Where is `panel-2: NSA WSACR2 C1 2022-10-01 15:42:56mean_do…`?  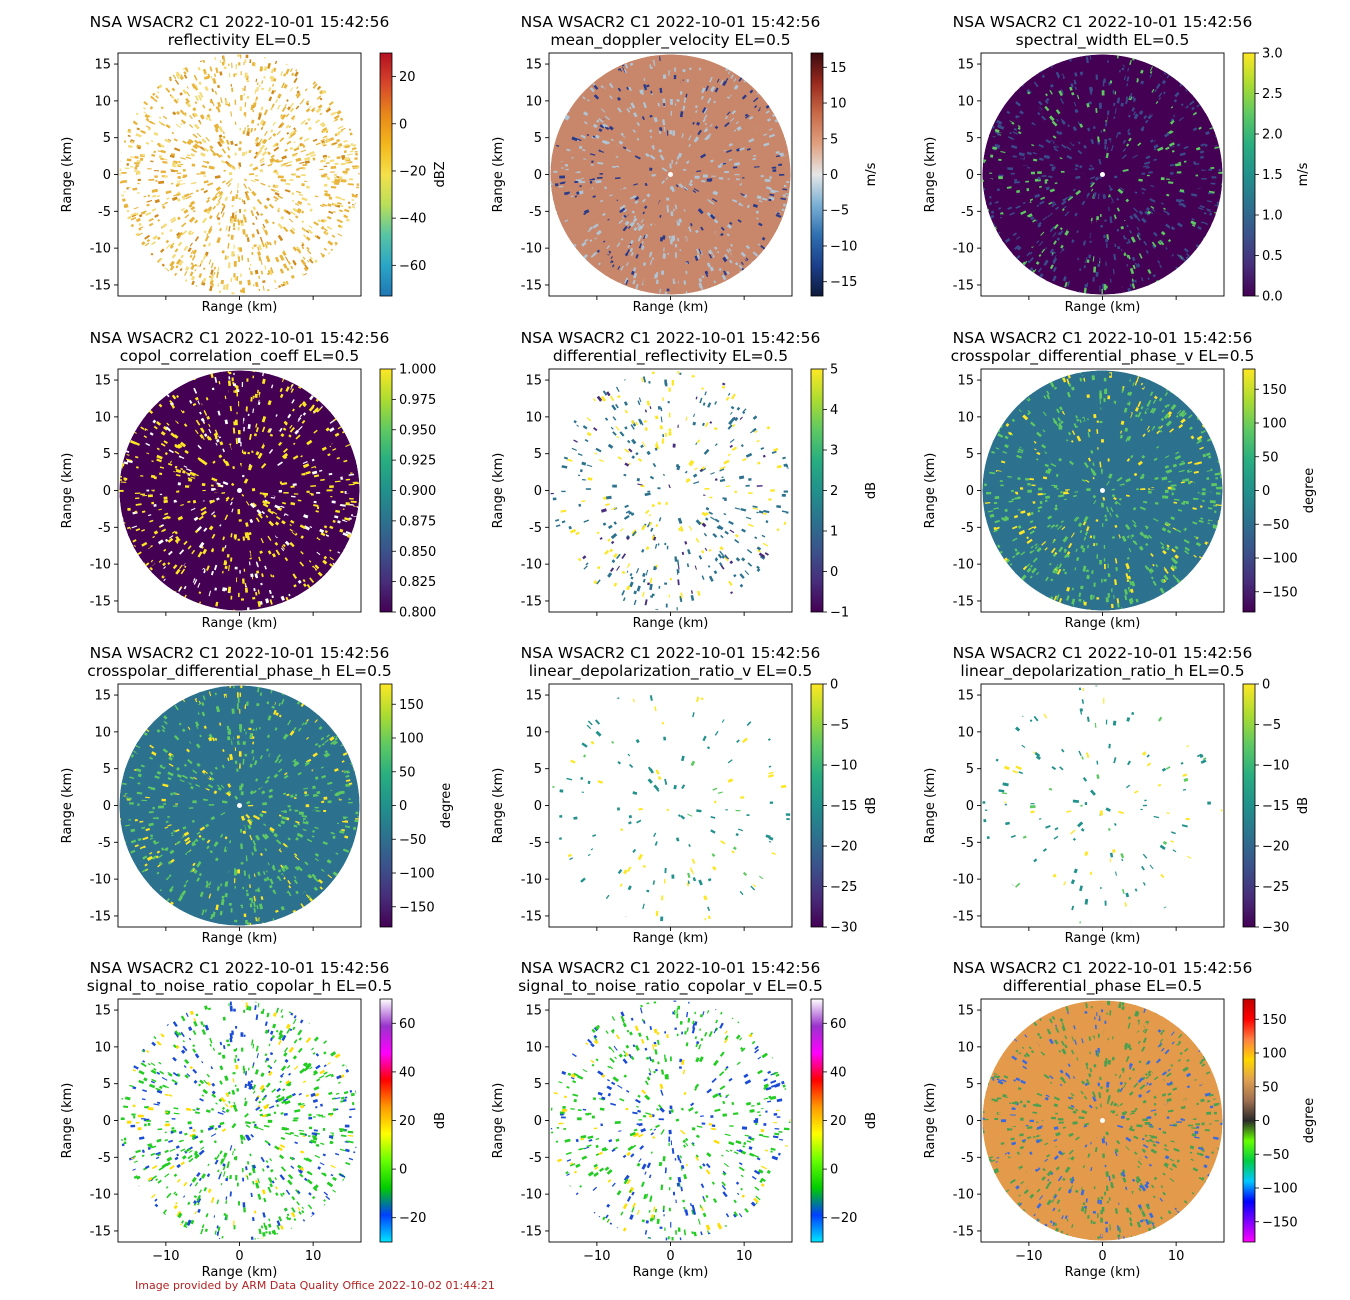
panel-2: NSA WSACR2 C1 2022-10-01 15:42:56mean_do… is located at coordinates (685, 164).